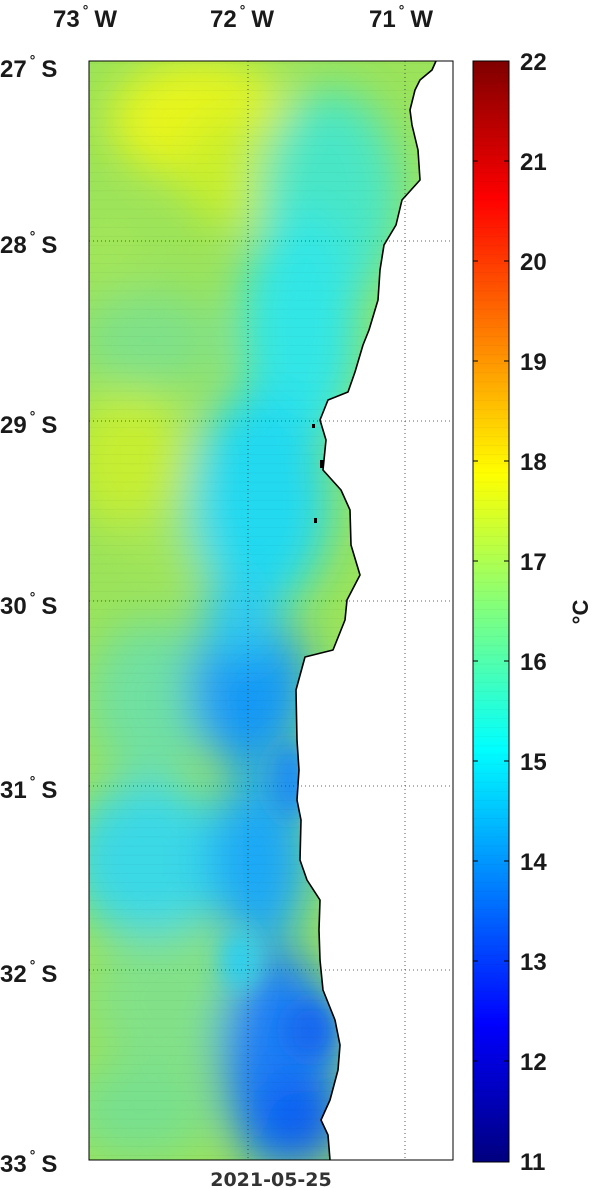 This screenshot has width=593, height=1188. I want to click on lat-label-27: 27, so click(13, 69).